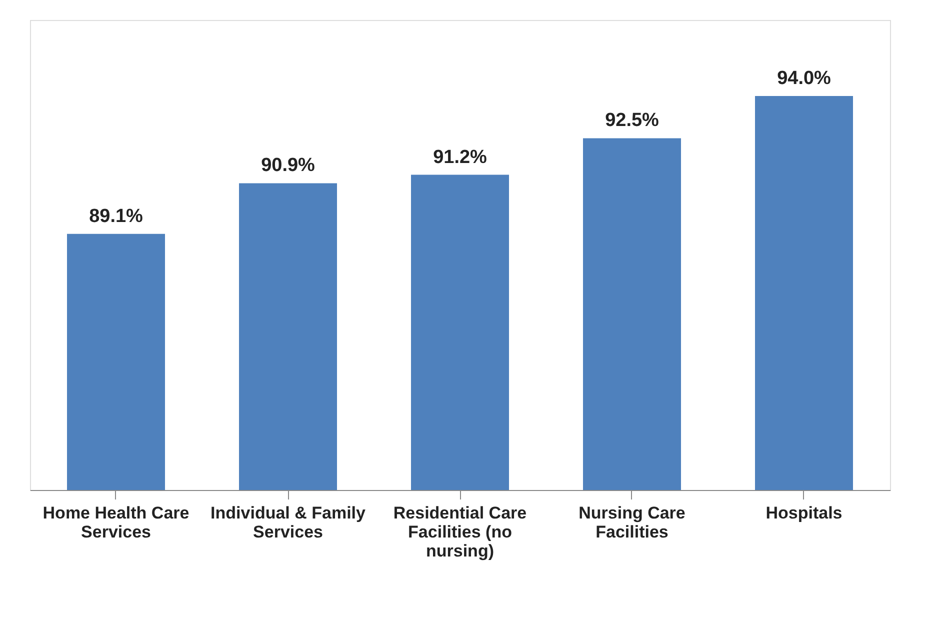  What do you see at coordinates (460, 157) in the screenshot?
I see `data-label: 91.2%` at bounding box center [460, 157].